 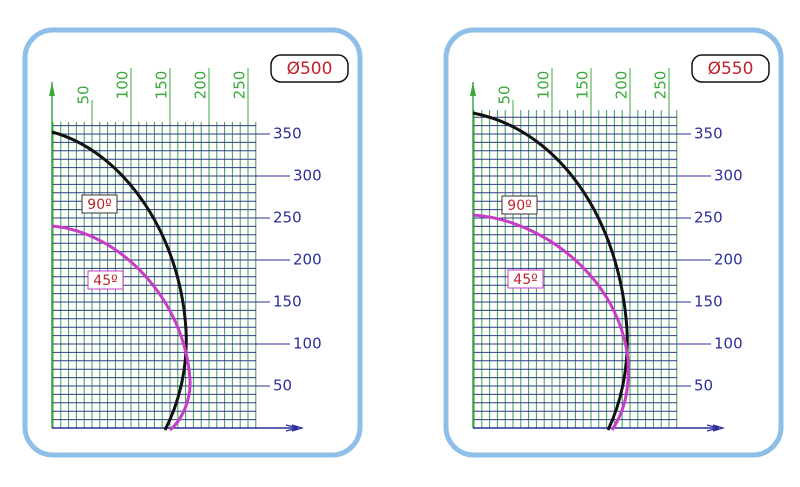 I want to click on panel-title: Ø500, so click(x=310, y=69).